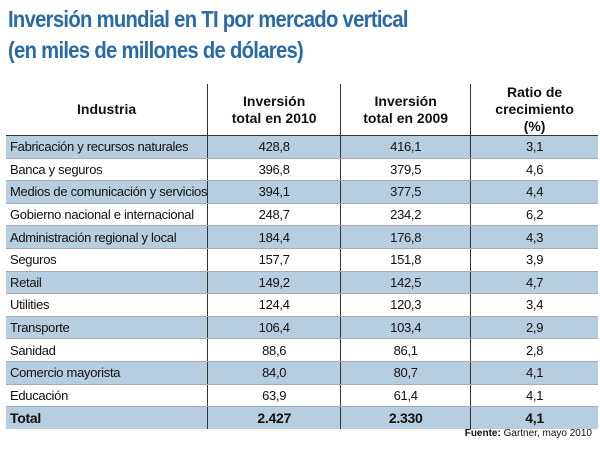 The height and width of the screenshot is (450, 600). I want to click on table-row: Sanidad 88,6 86,1 2,8, so click(302, 350).